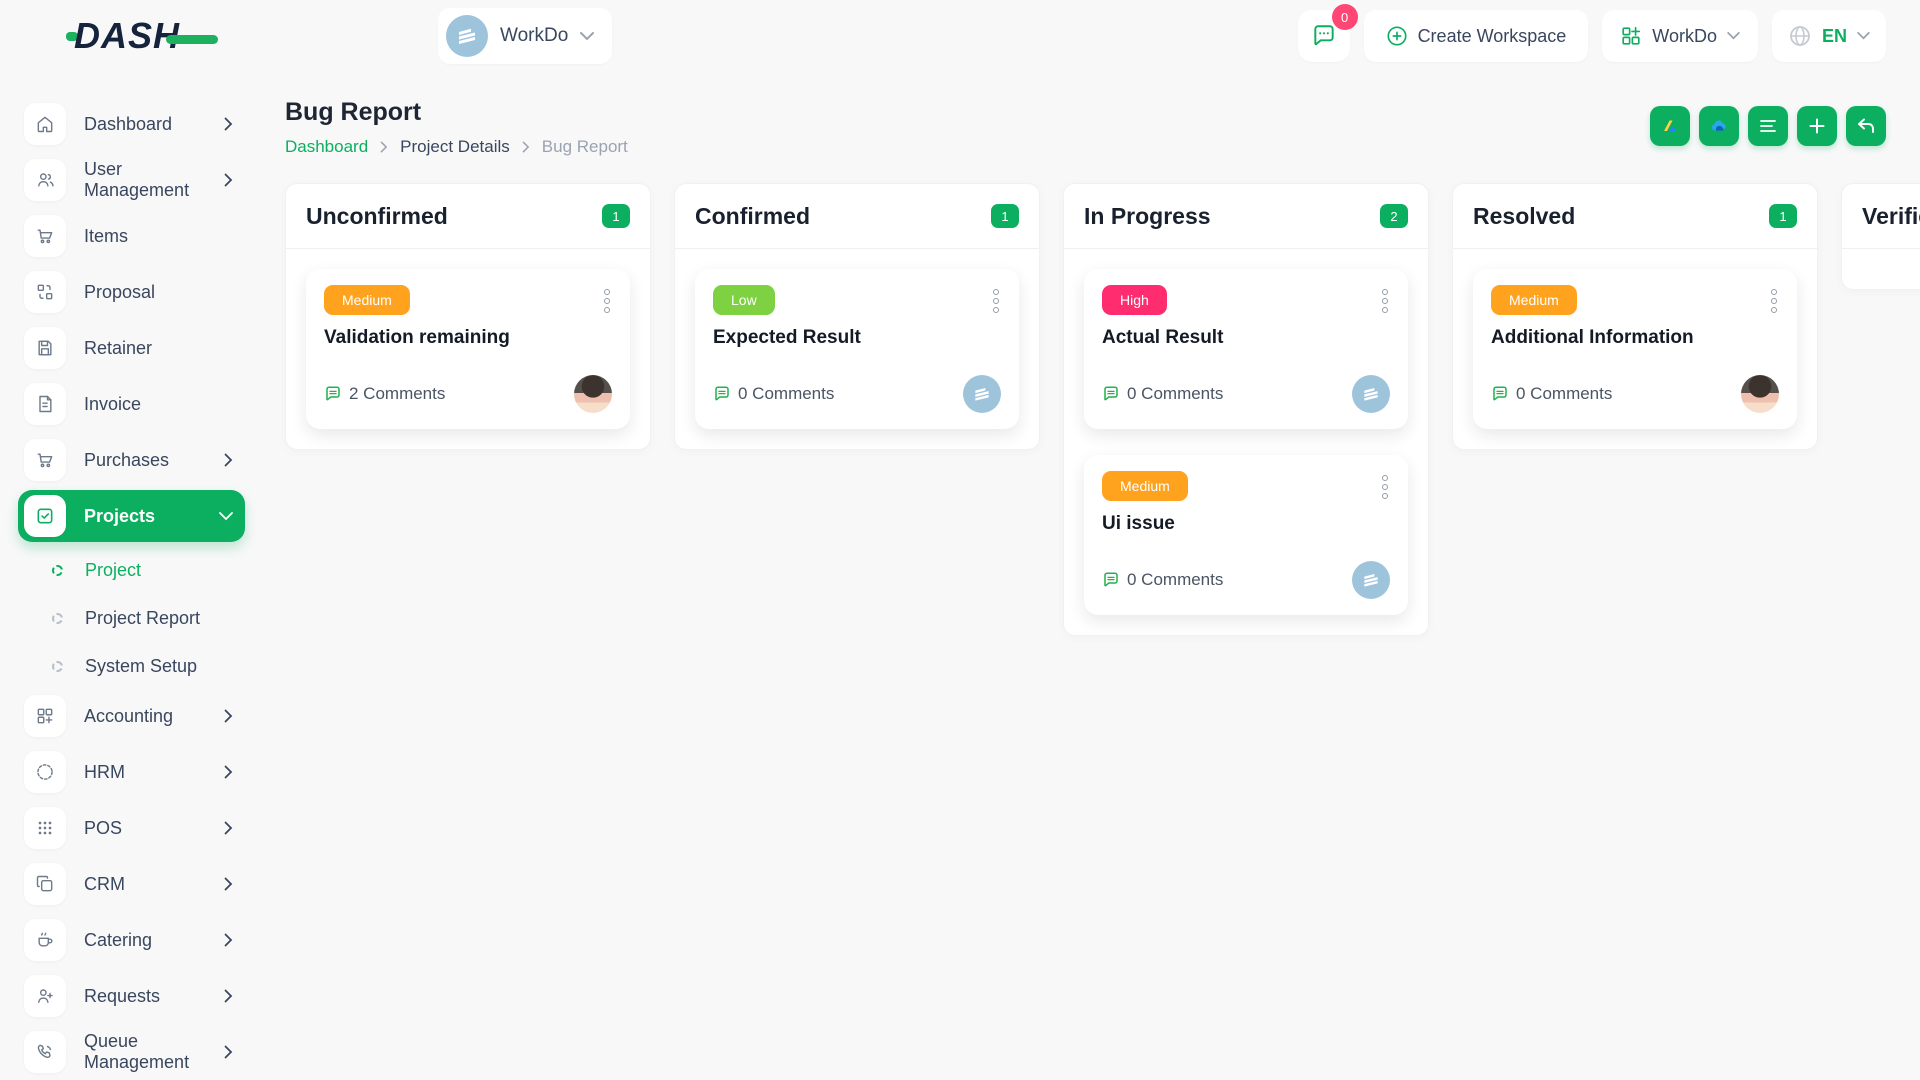 The width and height of the screenshot is (1920, 1080). I want to click on breadcrumb-current: Bug Report, so click(584, 146).